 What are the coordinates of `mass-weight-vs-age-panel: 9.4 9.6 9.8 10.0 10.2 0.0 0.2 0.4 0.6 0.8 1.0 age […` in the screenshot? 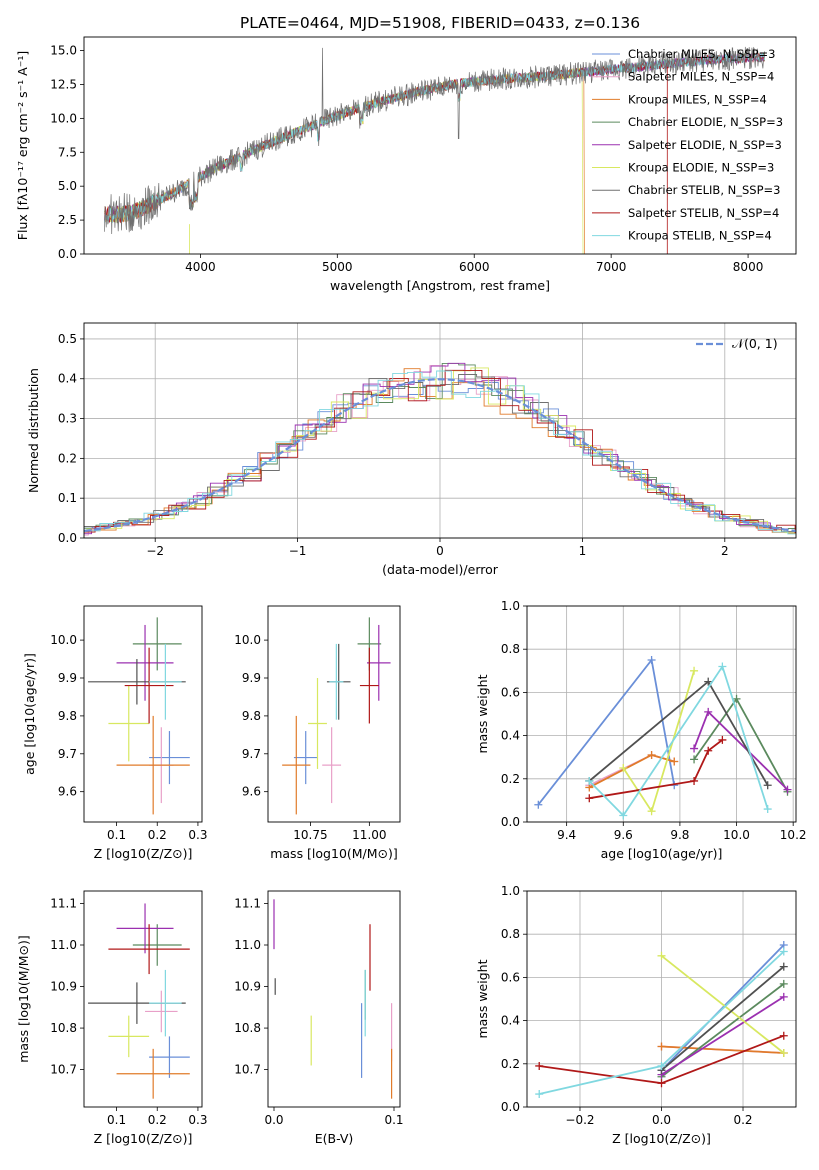 It's located at (641, 730).